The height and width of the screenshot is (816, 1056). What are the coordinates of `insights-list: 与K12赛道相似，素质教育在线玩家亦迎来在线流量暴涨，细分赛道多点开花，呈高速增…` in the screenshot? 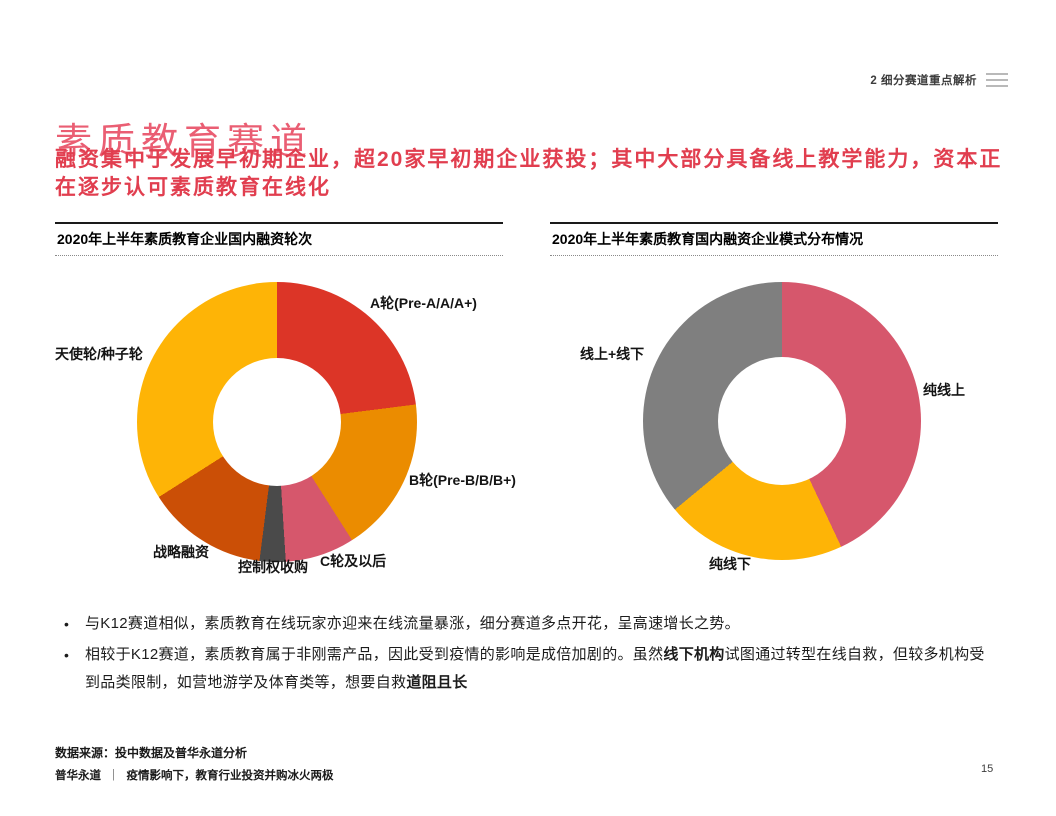 It's located at (528, 655).